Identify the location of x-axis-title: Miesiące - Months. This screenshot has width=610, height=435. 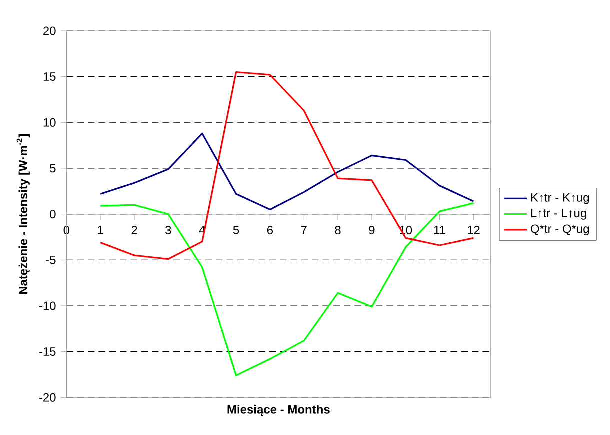
(279, 410).